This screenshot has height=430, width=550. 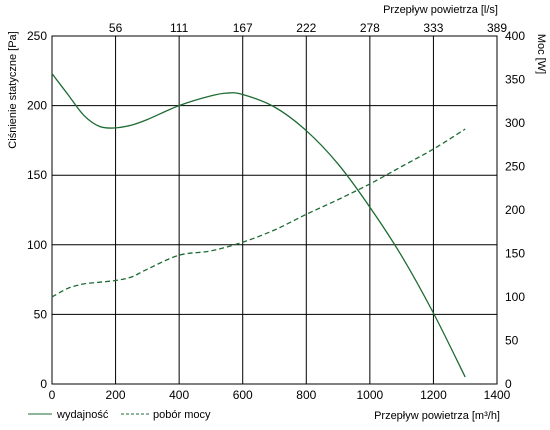 What do you see at coordinates (243, 28) in the screenshot?
I see `x-top-tick-label: 167` at bounding box center [243, 28].